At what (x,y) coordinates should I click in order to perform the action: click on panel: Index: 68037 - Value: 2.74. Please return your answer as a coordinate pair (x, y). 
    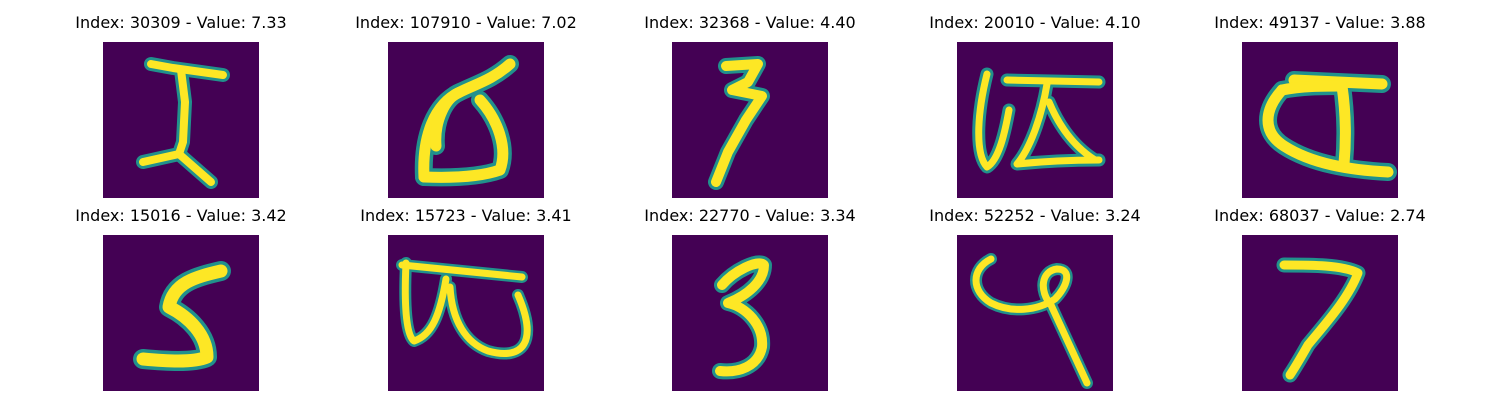
    Looking at the image, I should click on (1320, 298).